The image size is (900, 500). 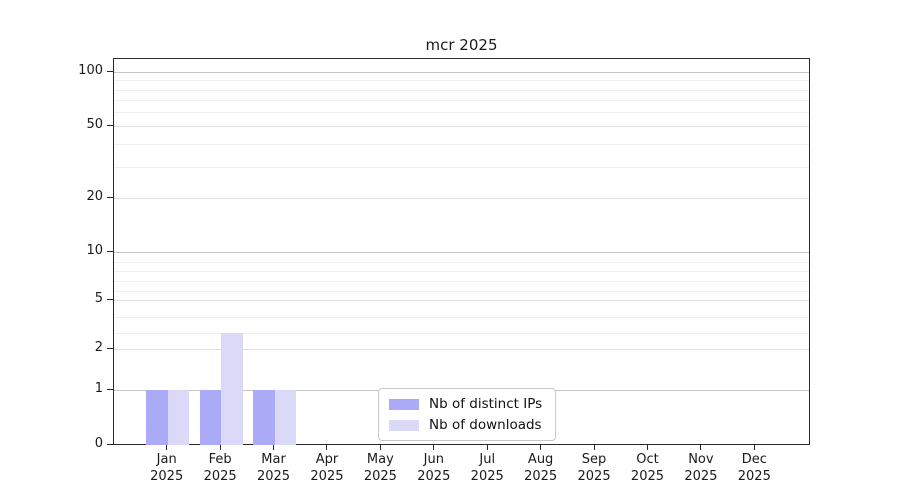 What do you see at coordinates (404, 404) in the screenshot?
I see `legend-swatch-distinct-ips` at bounding box center [404, 404].